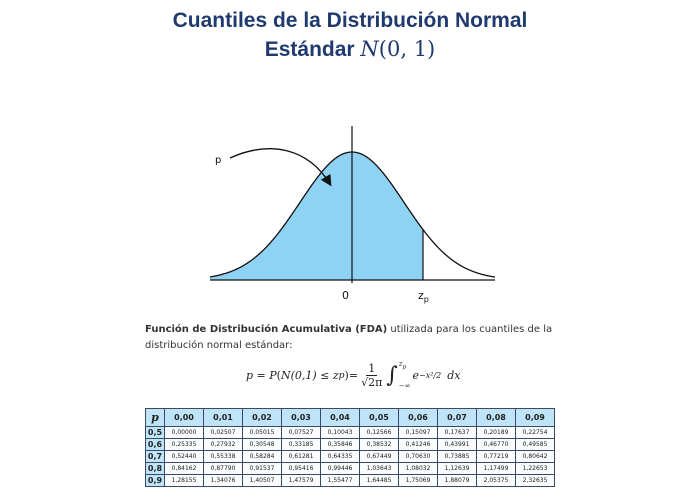 Image resolution: width=700 pixels, height=500 pixels. I want to click on formula-exponent: −x²/2, so click(430, 375).